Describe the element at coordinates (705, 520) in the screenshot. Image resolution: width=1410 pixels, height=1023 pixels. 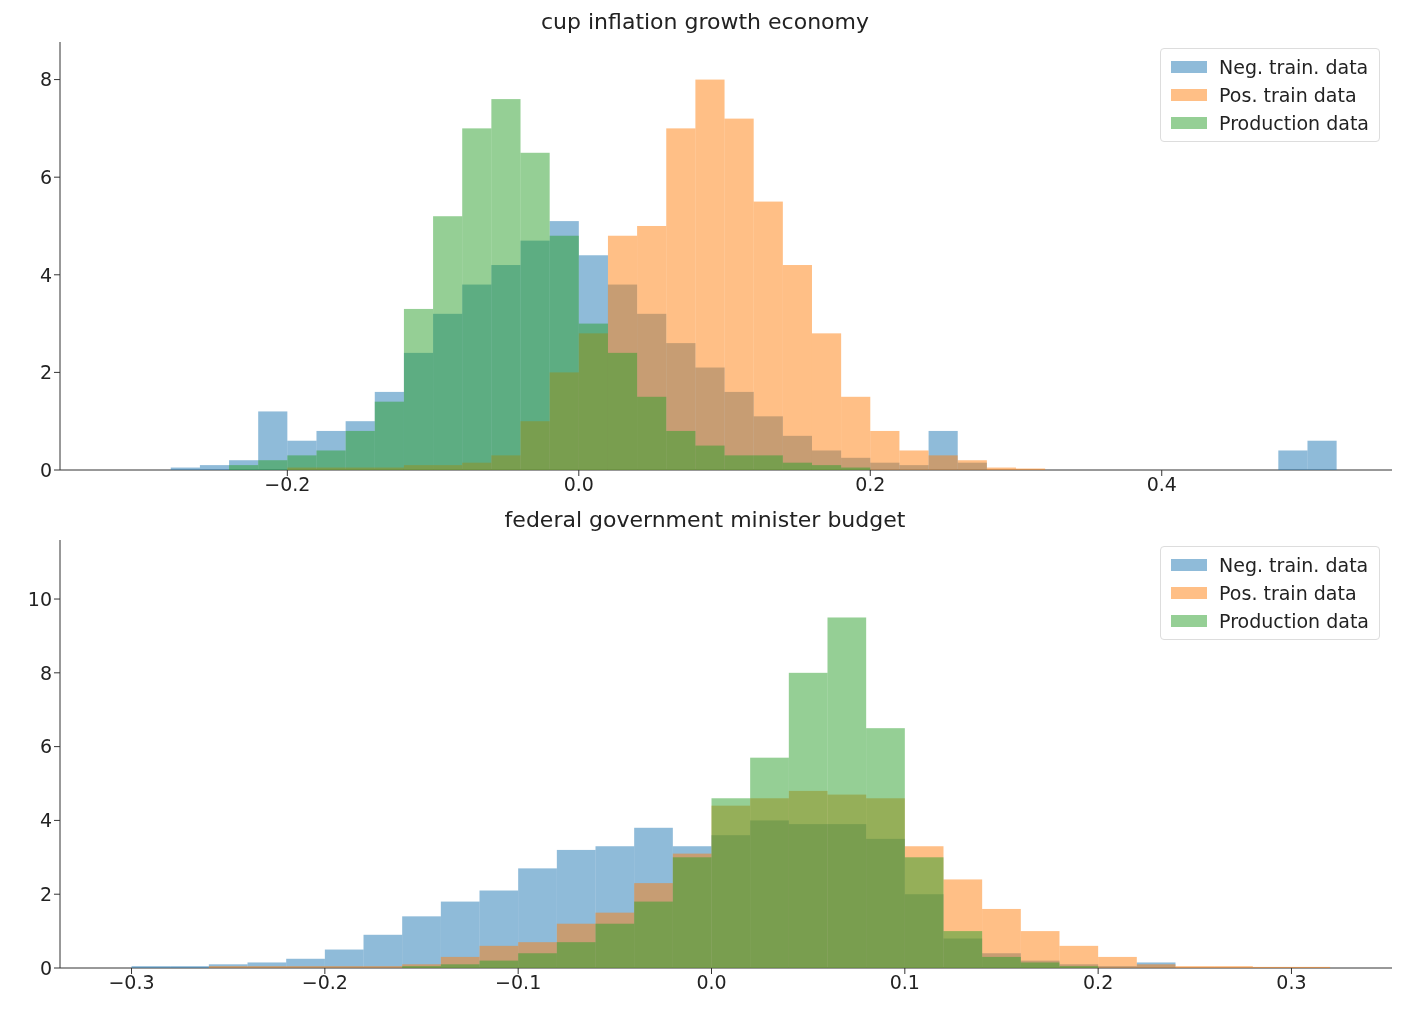
I see `chart-title: federal government minister budget` at that location.